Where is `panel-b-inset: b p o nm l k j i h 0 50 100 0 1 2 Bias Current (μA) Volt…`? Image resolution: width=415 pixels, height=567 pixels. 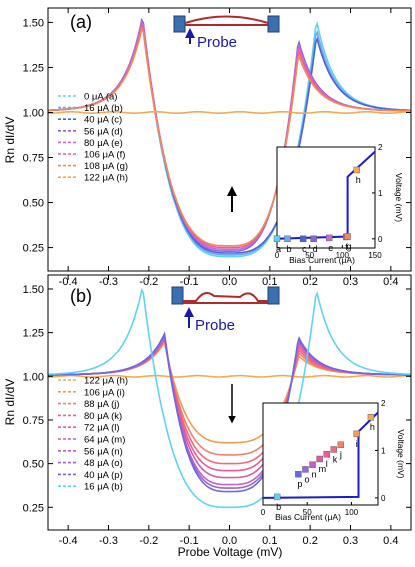 panel-b-inset: b p o nm l k j i h 0 50 100 0 1 2 Bias Current (μA) Volt… is located at coordinates (333, 460).